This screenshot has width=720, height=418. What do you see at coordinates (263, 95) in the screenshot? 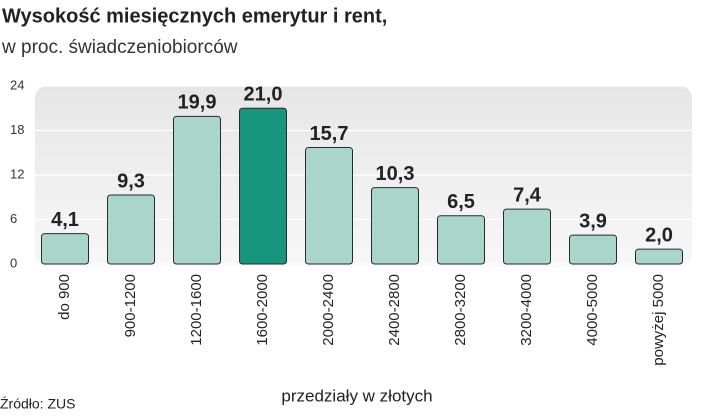
I see `value-label: 21,0` at bounding box center [263, 95].